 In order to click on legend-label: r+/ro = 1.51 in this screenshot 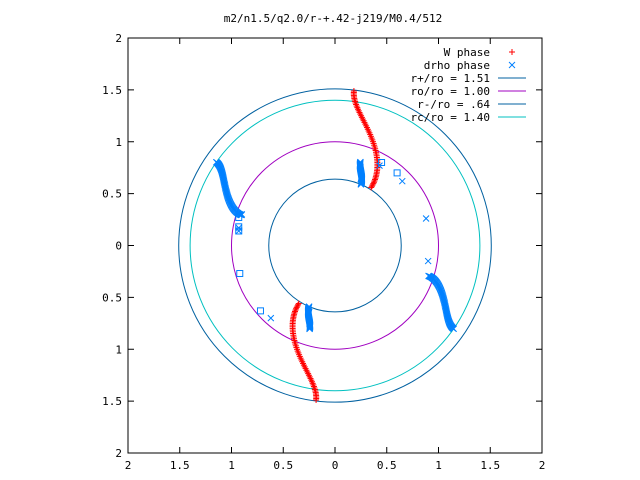, I will do `click(450, 78)`.